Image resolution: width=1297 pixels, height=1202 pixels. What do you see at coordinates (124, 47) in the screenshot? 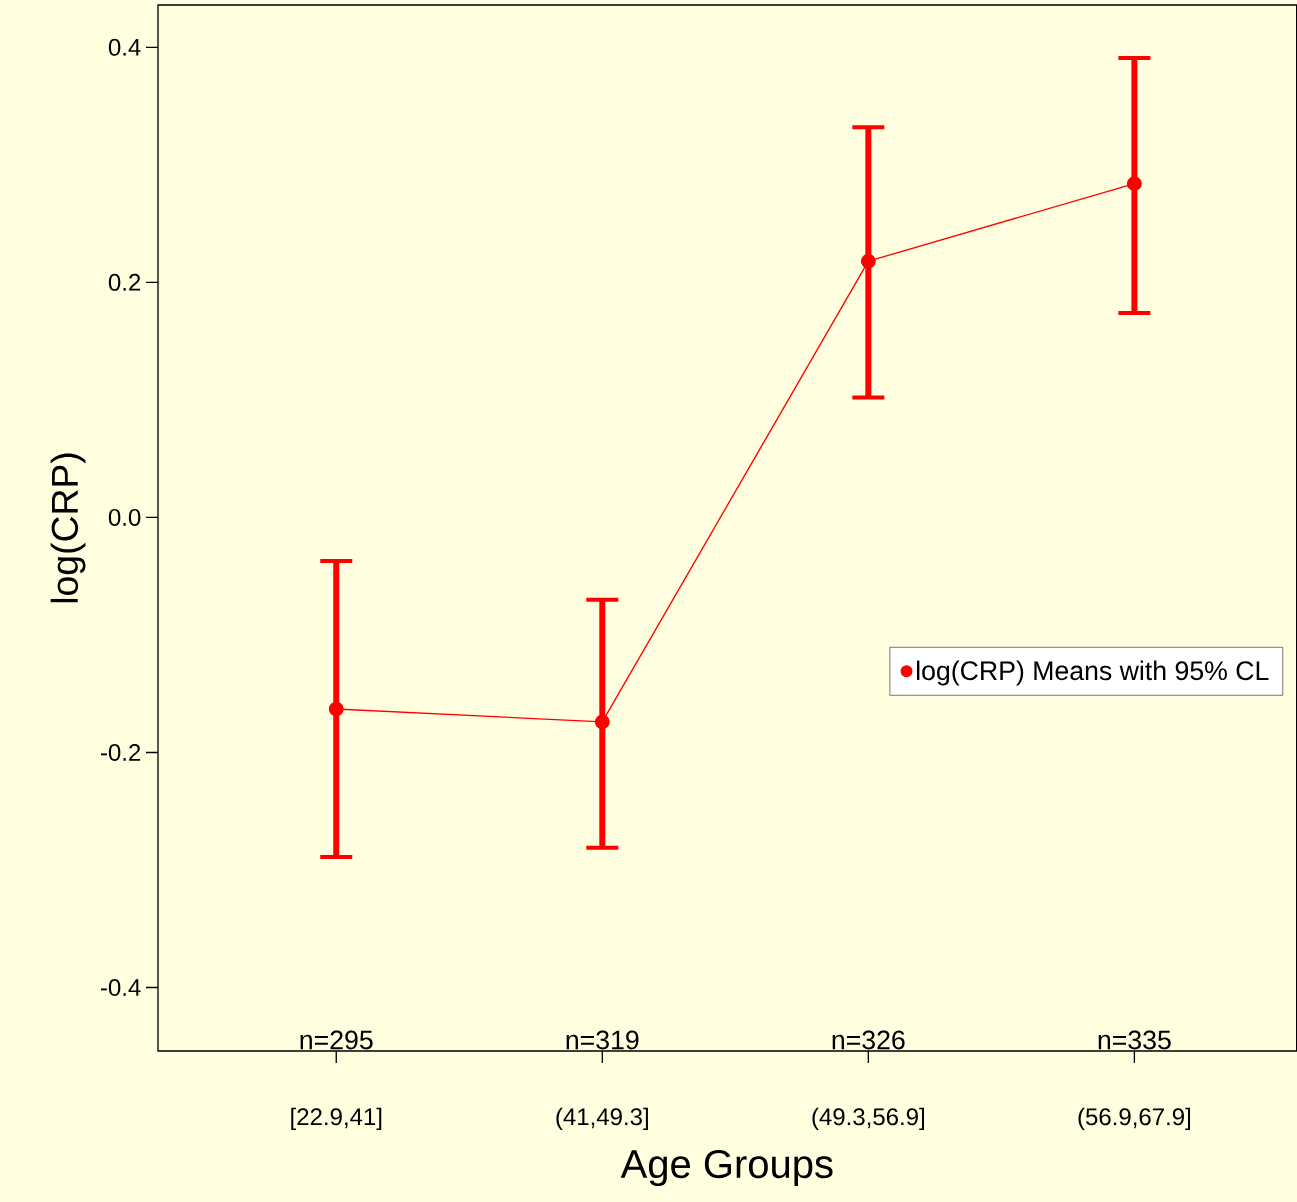
I see `y-tick-label: 0.4` at bounding box center [124, 47].